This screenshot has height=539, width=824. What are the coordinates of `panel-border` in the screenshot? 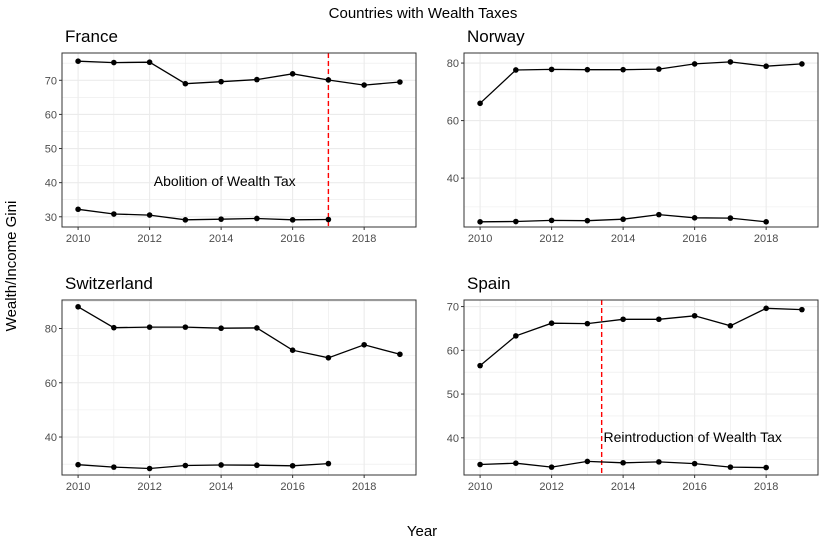 It's located at (641, 387).